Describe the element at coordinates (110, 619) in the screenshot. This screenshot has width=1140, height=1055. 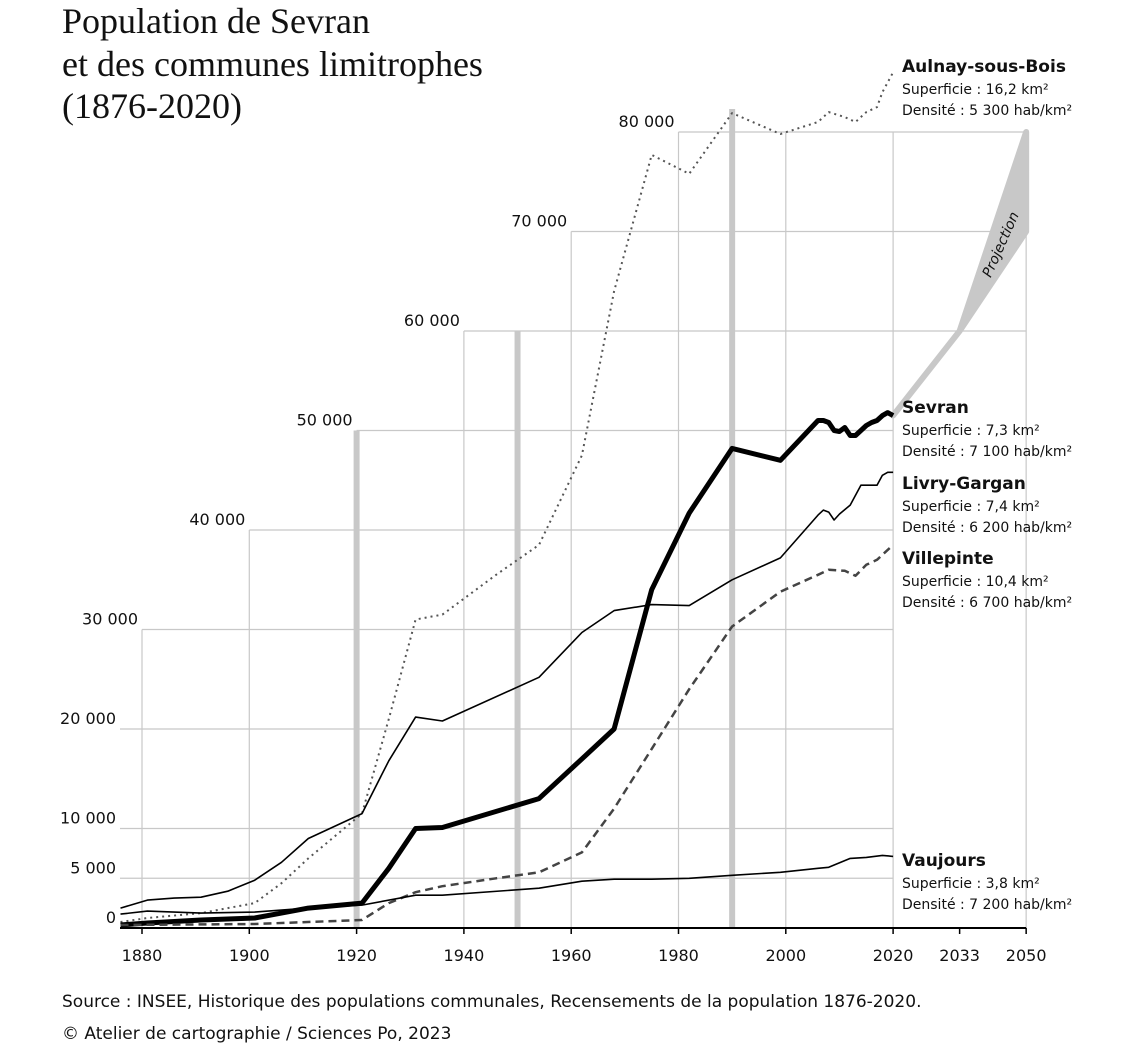
I see `y-tick-label: 30 000` at that location.